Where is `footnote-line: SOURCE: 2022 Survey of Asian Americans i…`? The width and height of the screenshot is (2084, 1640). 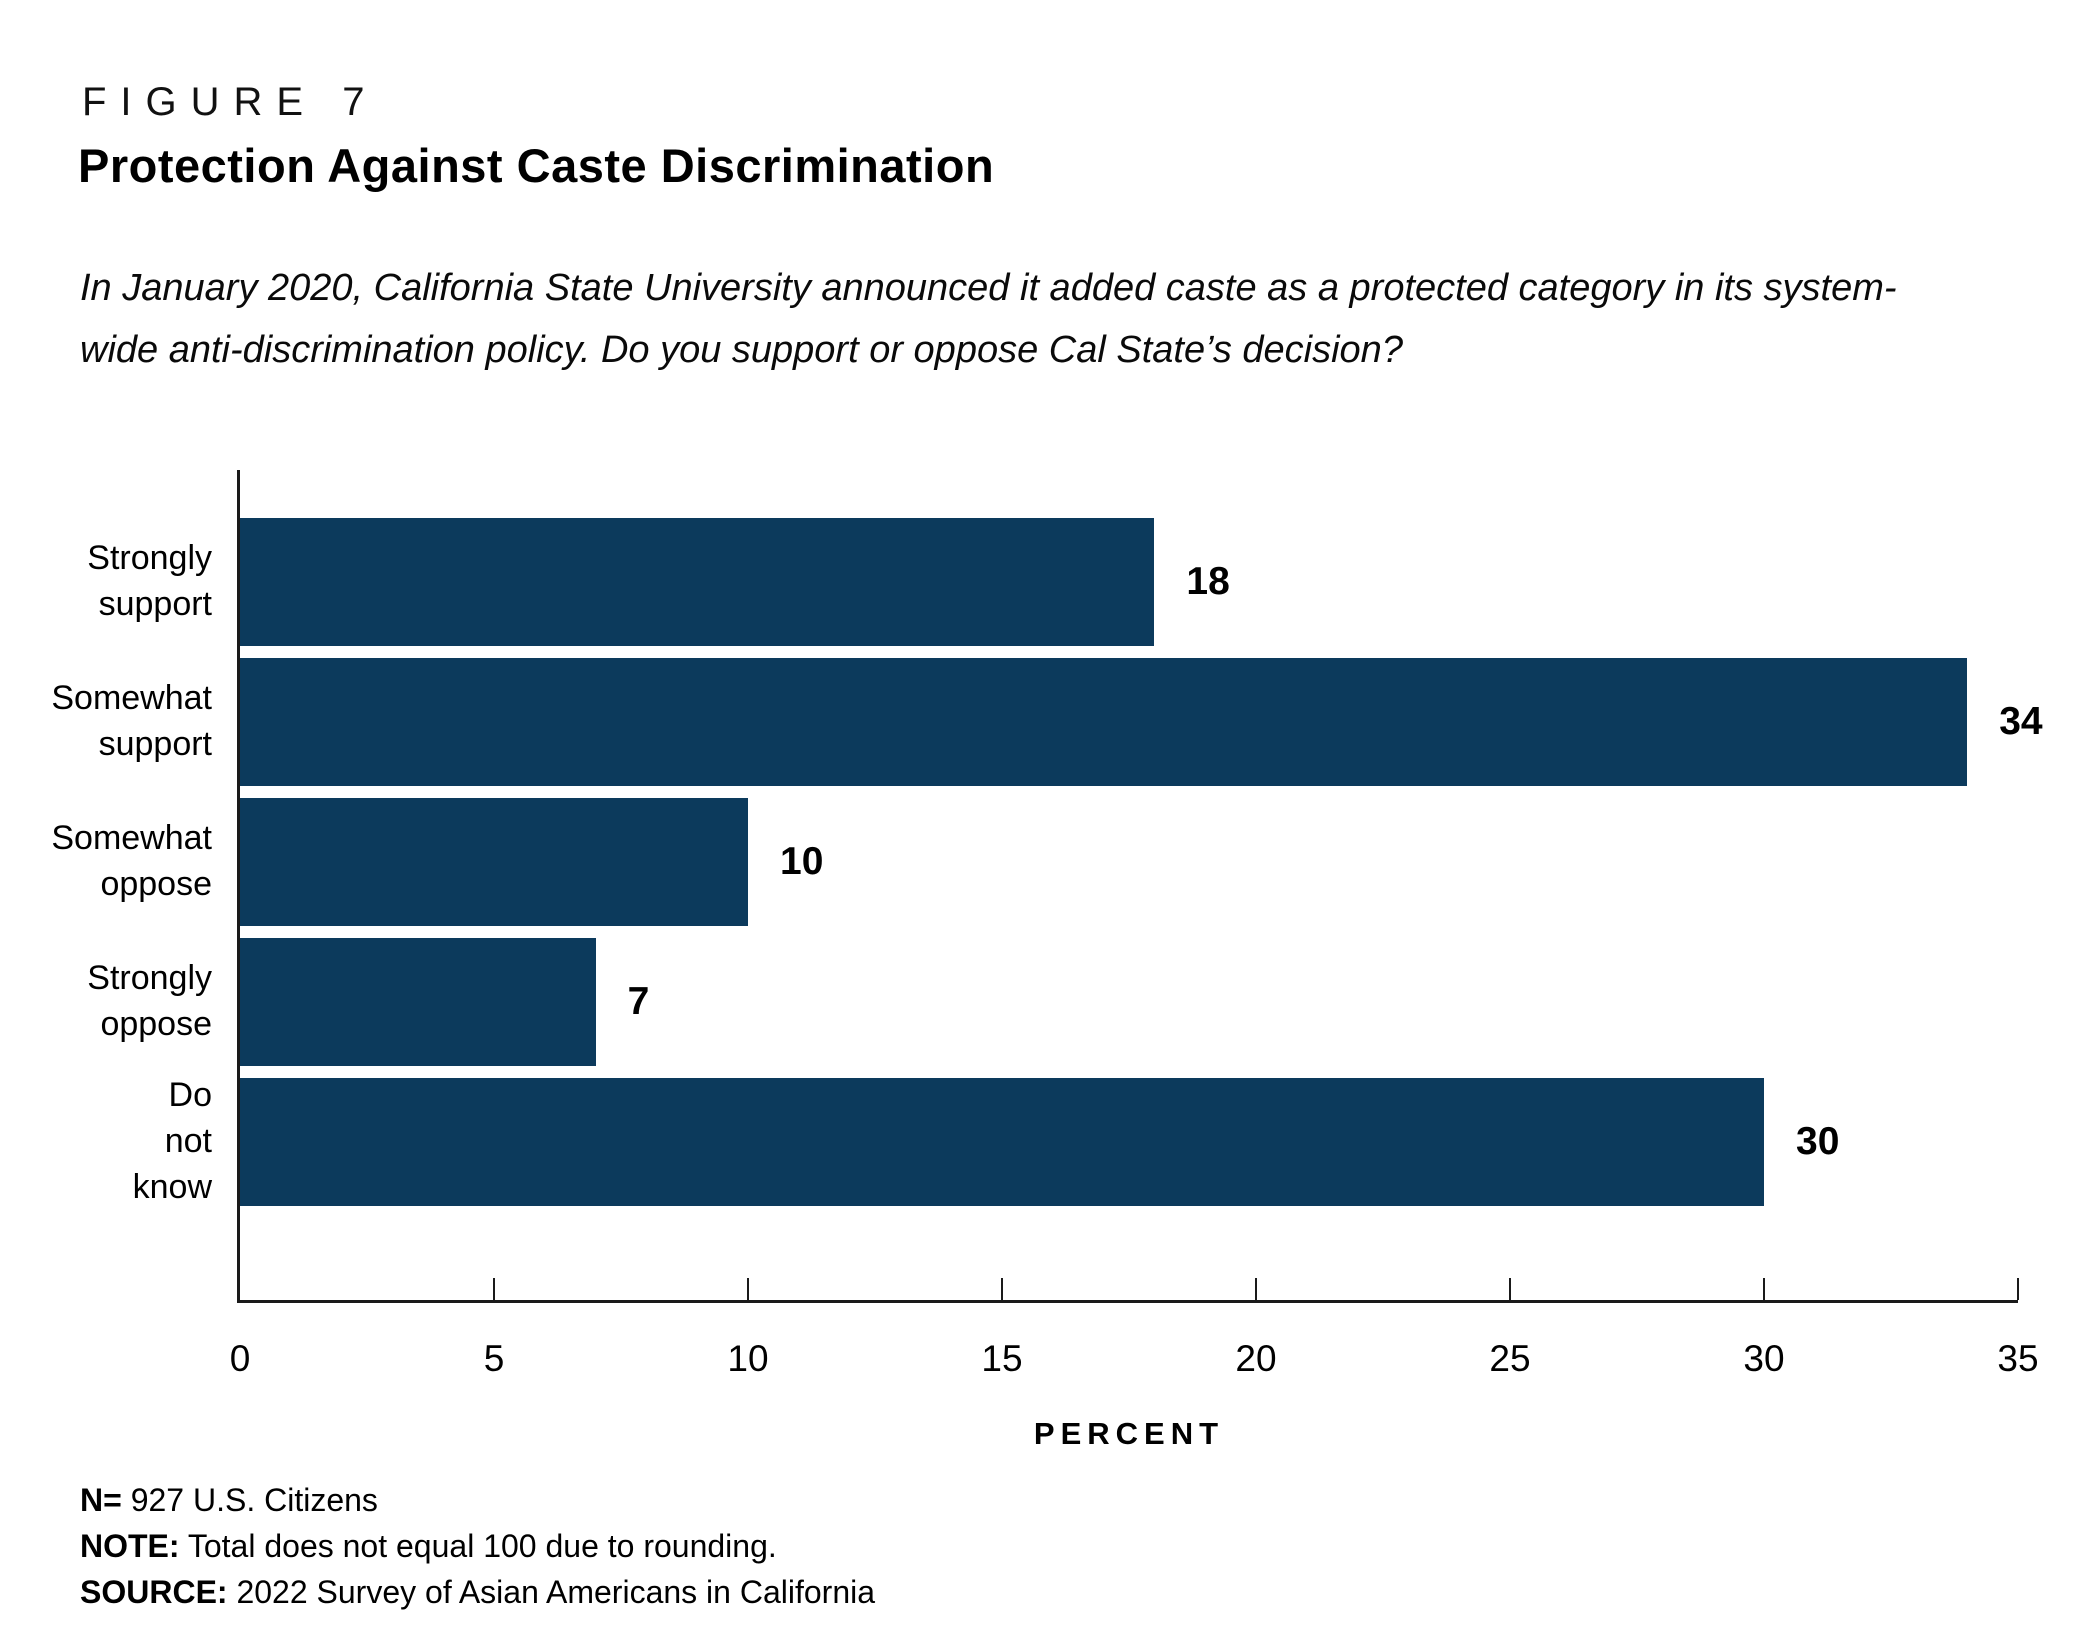 footnote-line: SOURCE: 2022 Survey of Asian Americans i… is located at coordinates (477, 1593).